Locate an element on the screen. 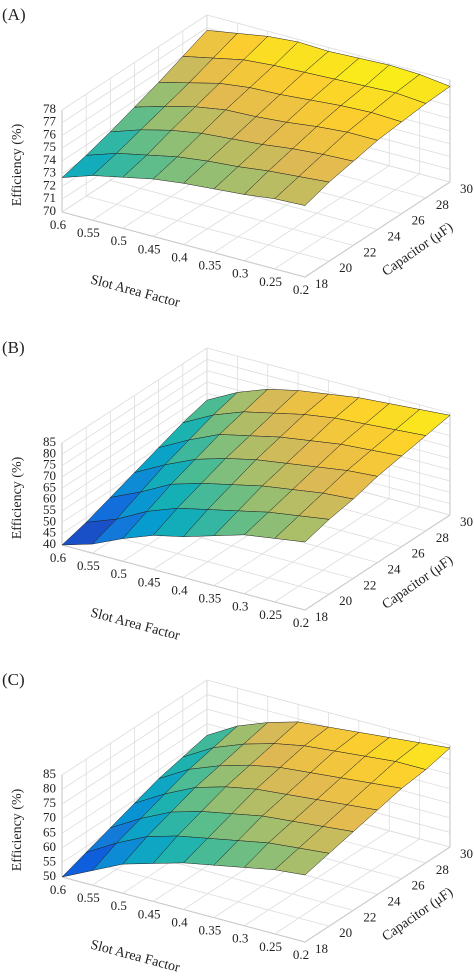  z-tick-label: 74 is located at coordinates (50, 159).